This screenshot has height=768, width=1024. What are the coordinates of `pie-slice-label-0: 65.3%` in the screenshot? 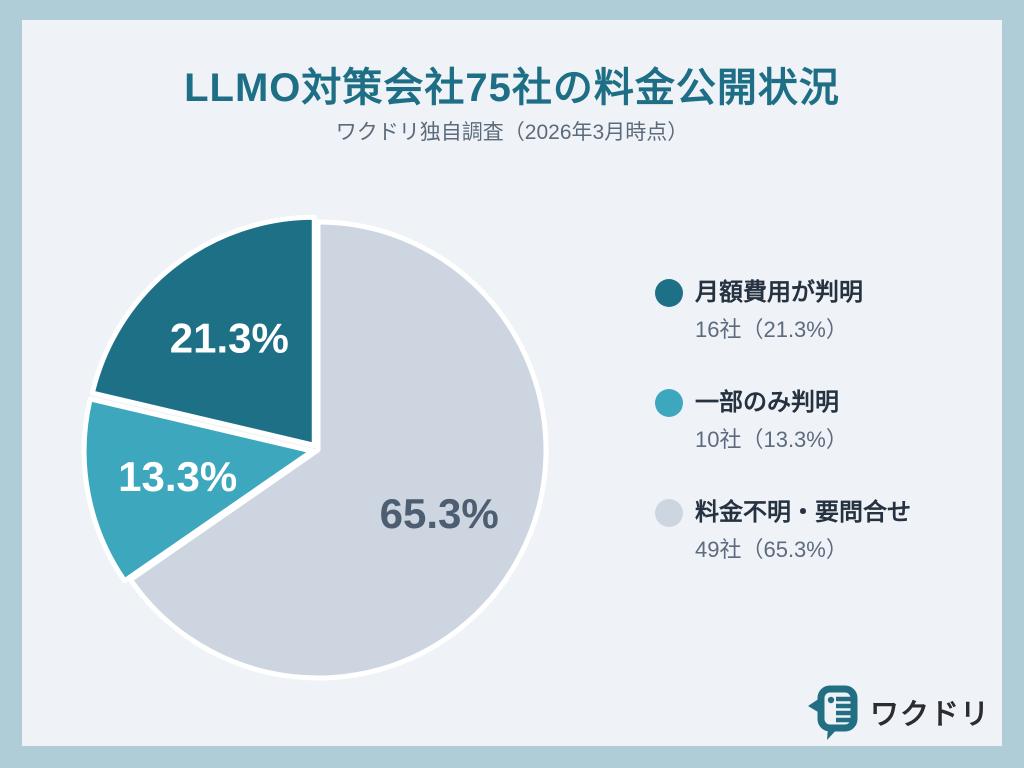 It's located at (439, 513).